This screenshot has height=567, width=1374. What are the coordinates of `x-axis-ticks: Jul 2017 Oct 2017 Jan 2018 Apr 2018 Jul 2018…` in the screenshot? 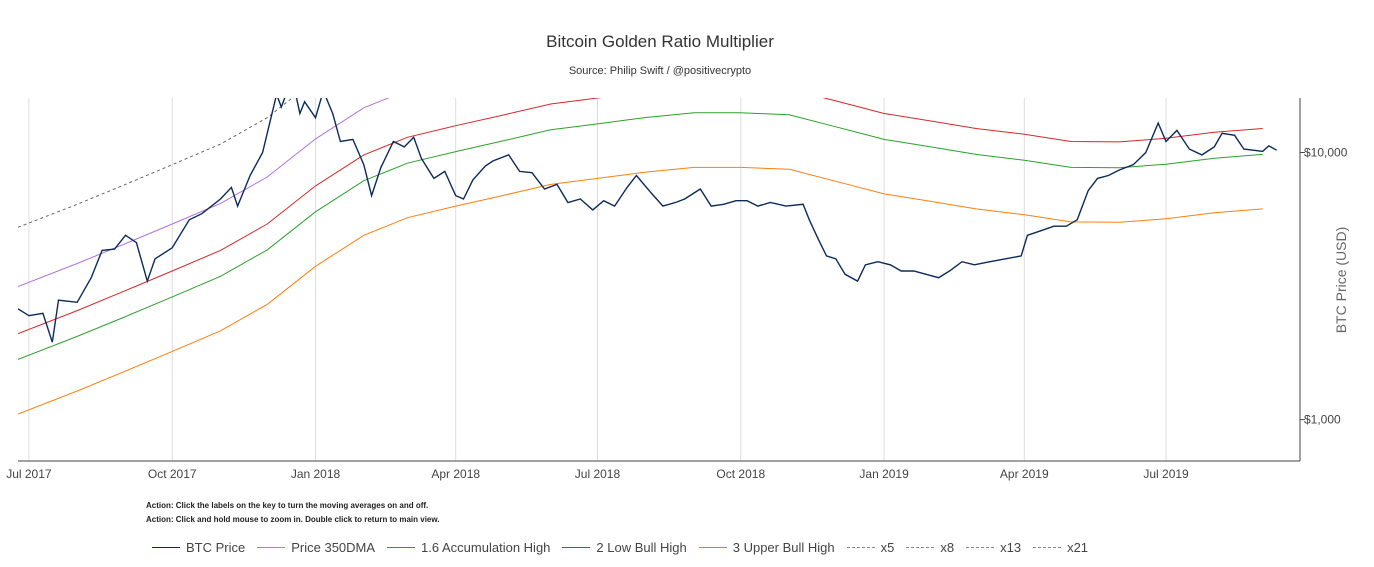 It's located at (597, 474).